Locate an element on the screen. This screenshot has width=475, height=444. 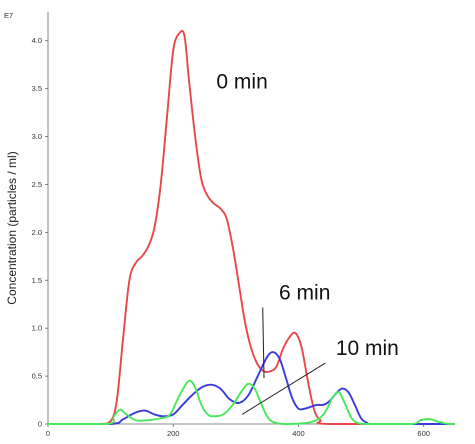
x-tick-label: 600 is located at coordinates (423, 433).